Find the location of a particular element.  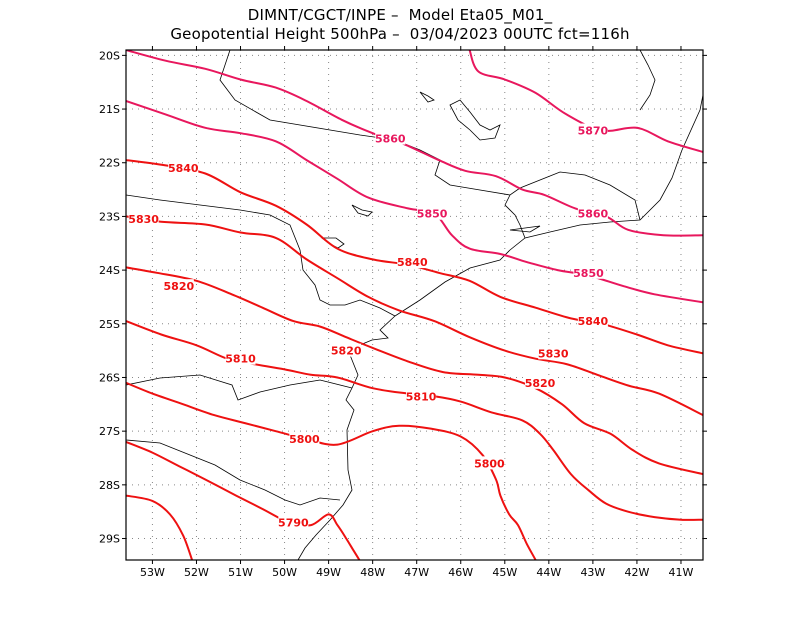

lon-label: 49W is located at coordinates (328, 572).